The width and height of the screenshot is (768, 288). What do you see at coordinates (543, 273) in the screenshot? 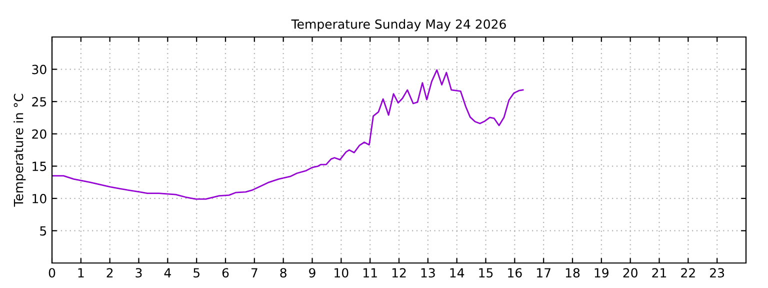
I see `x-tick-label: 17` at bounding box center [543, 273].